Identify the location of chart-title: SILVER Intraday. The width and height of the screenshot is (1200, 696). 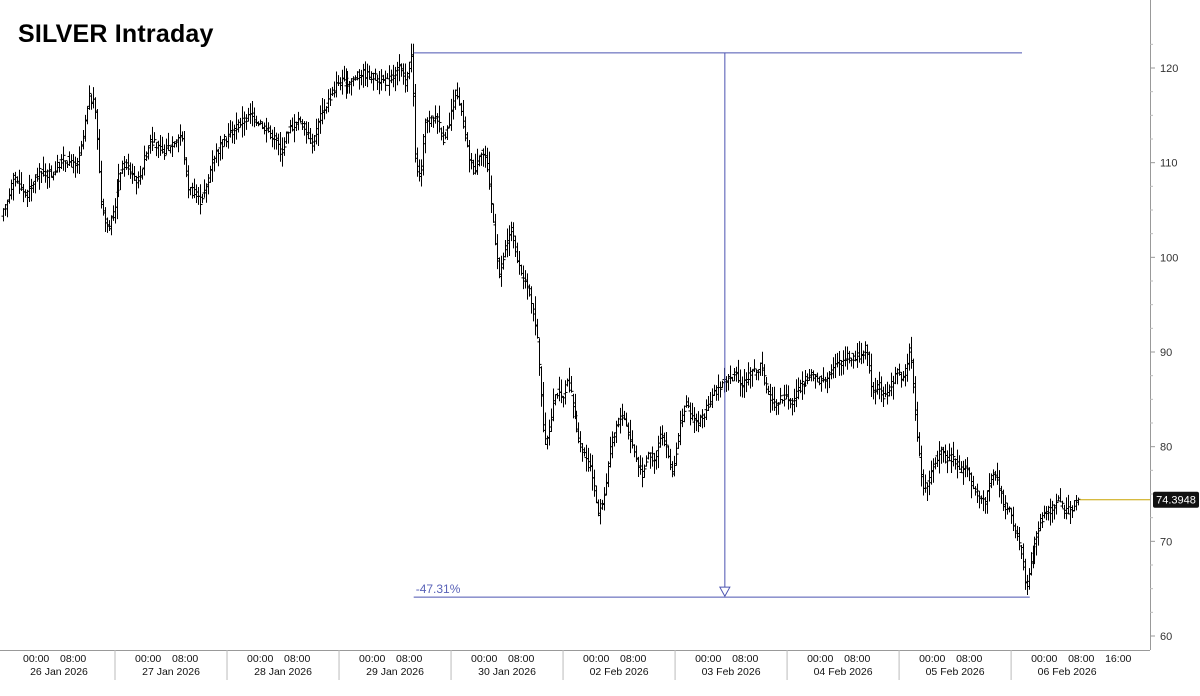
(116, 34).